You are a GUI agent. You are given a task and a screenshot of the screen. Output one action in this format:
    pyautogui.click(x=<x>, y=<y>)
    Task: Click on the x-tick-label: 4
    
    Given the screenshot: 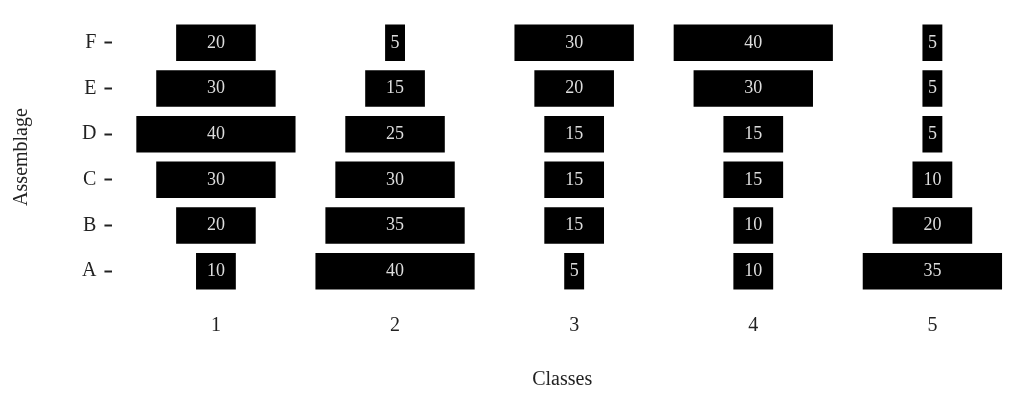 What is the action you would take?
    pyautogui.click(x=753, y=324)
    